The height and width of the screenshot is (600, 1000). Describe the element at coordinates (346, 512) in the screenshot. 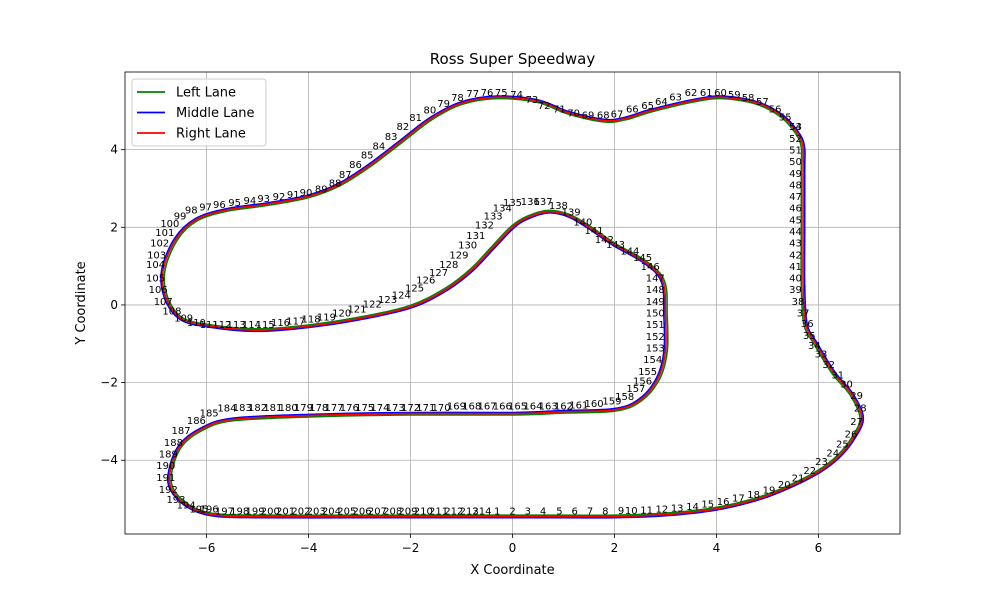

I see `point-label: 205` at that location.